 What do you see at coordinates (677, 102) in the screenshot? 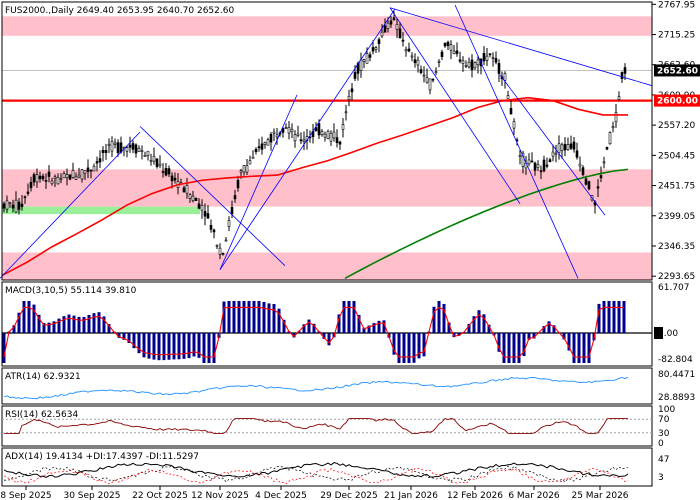
I see `level-label: 2600.00` at bounding box center [677, 102].